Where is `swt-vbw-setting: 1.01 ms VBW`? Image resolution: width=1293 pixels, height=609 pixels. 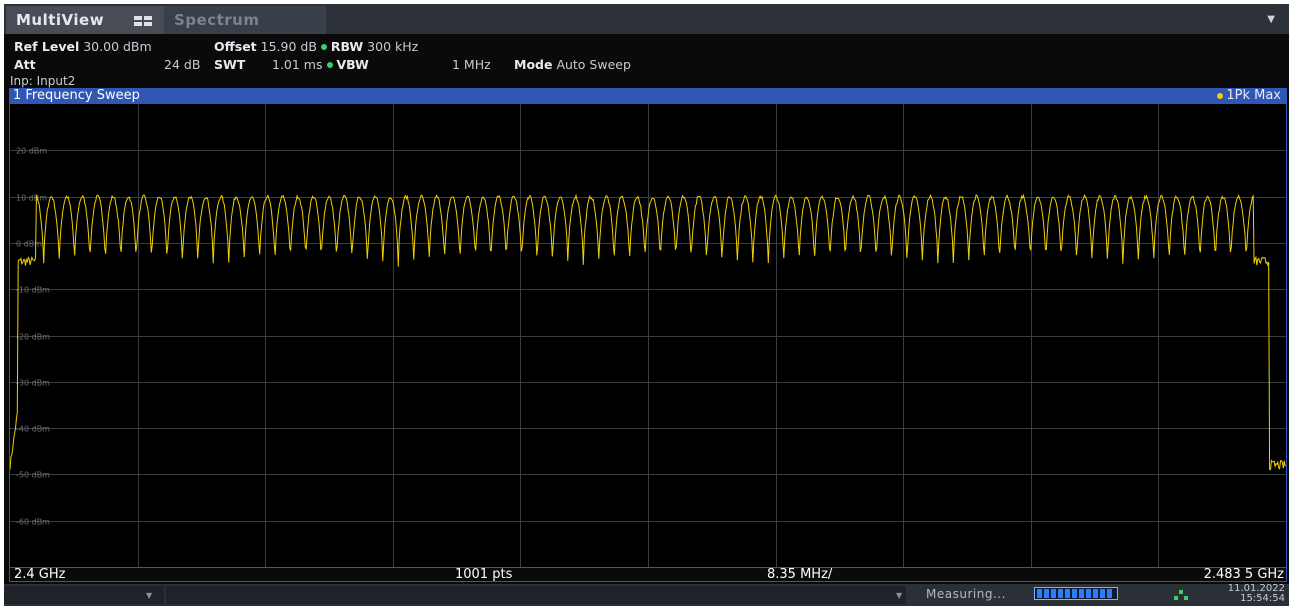
swt-vbw-setting: 1.01 ms VBW is located at coordinates (320, 64).